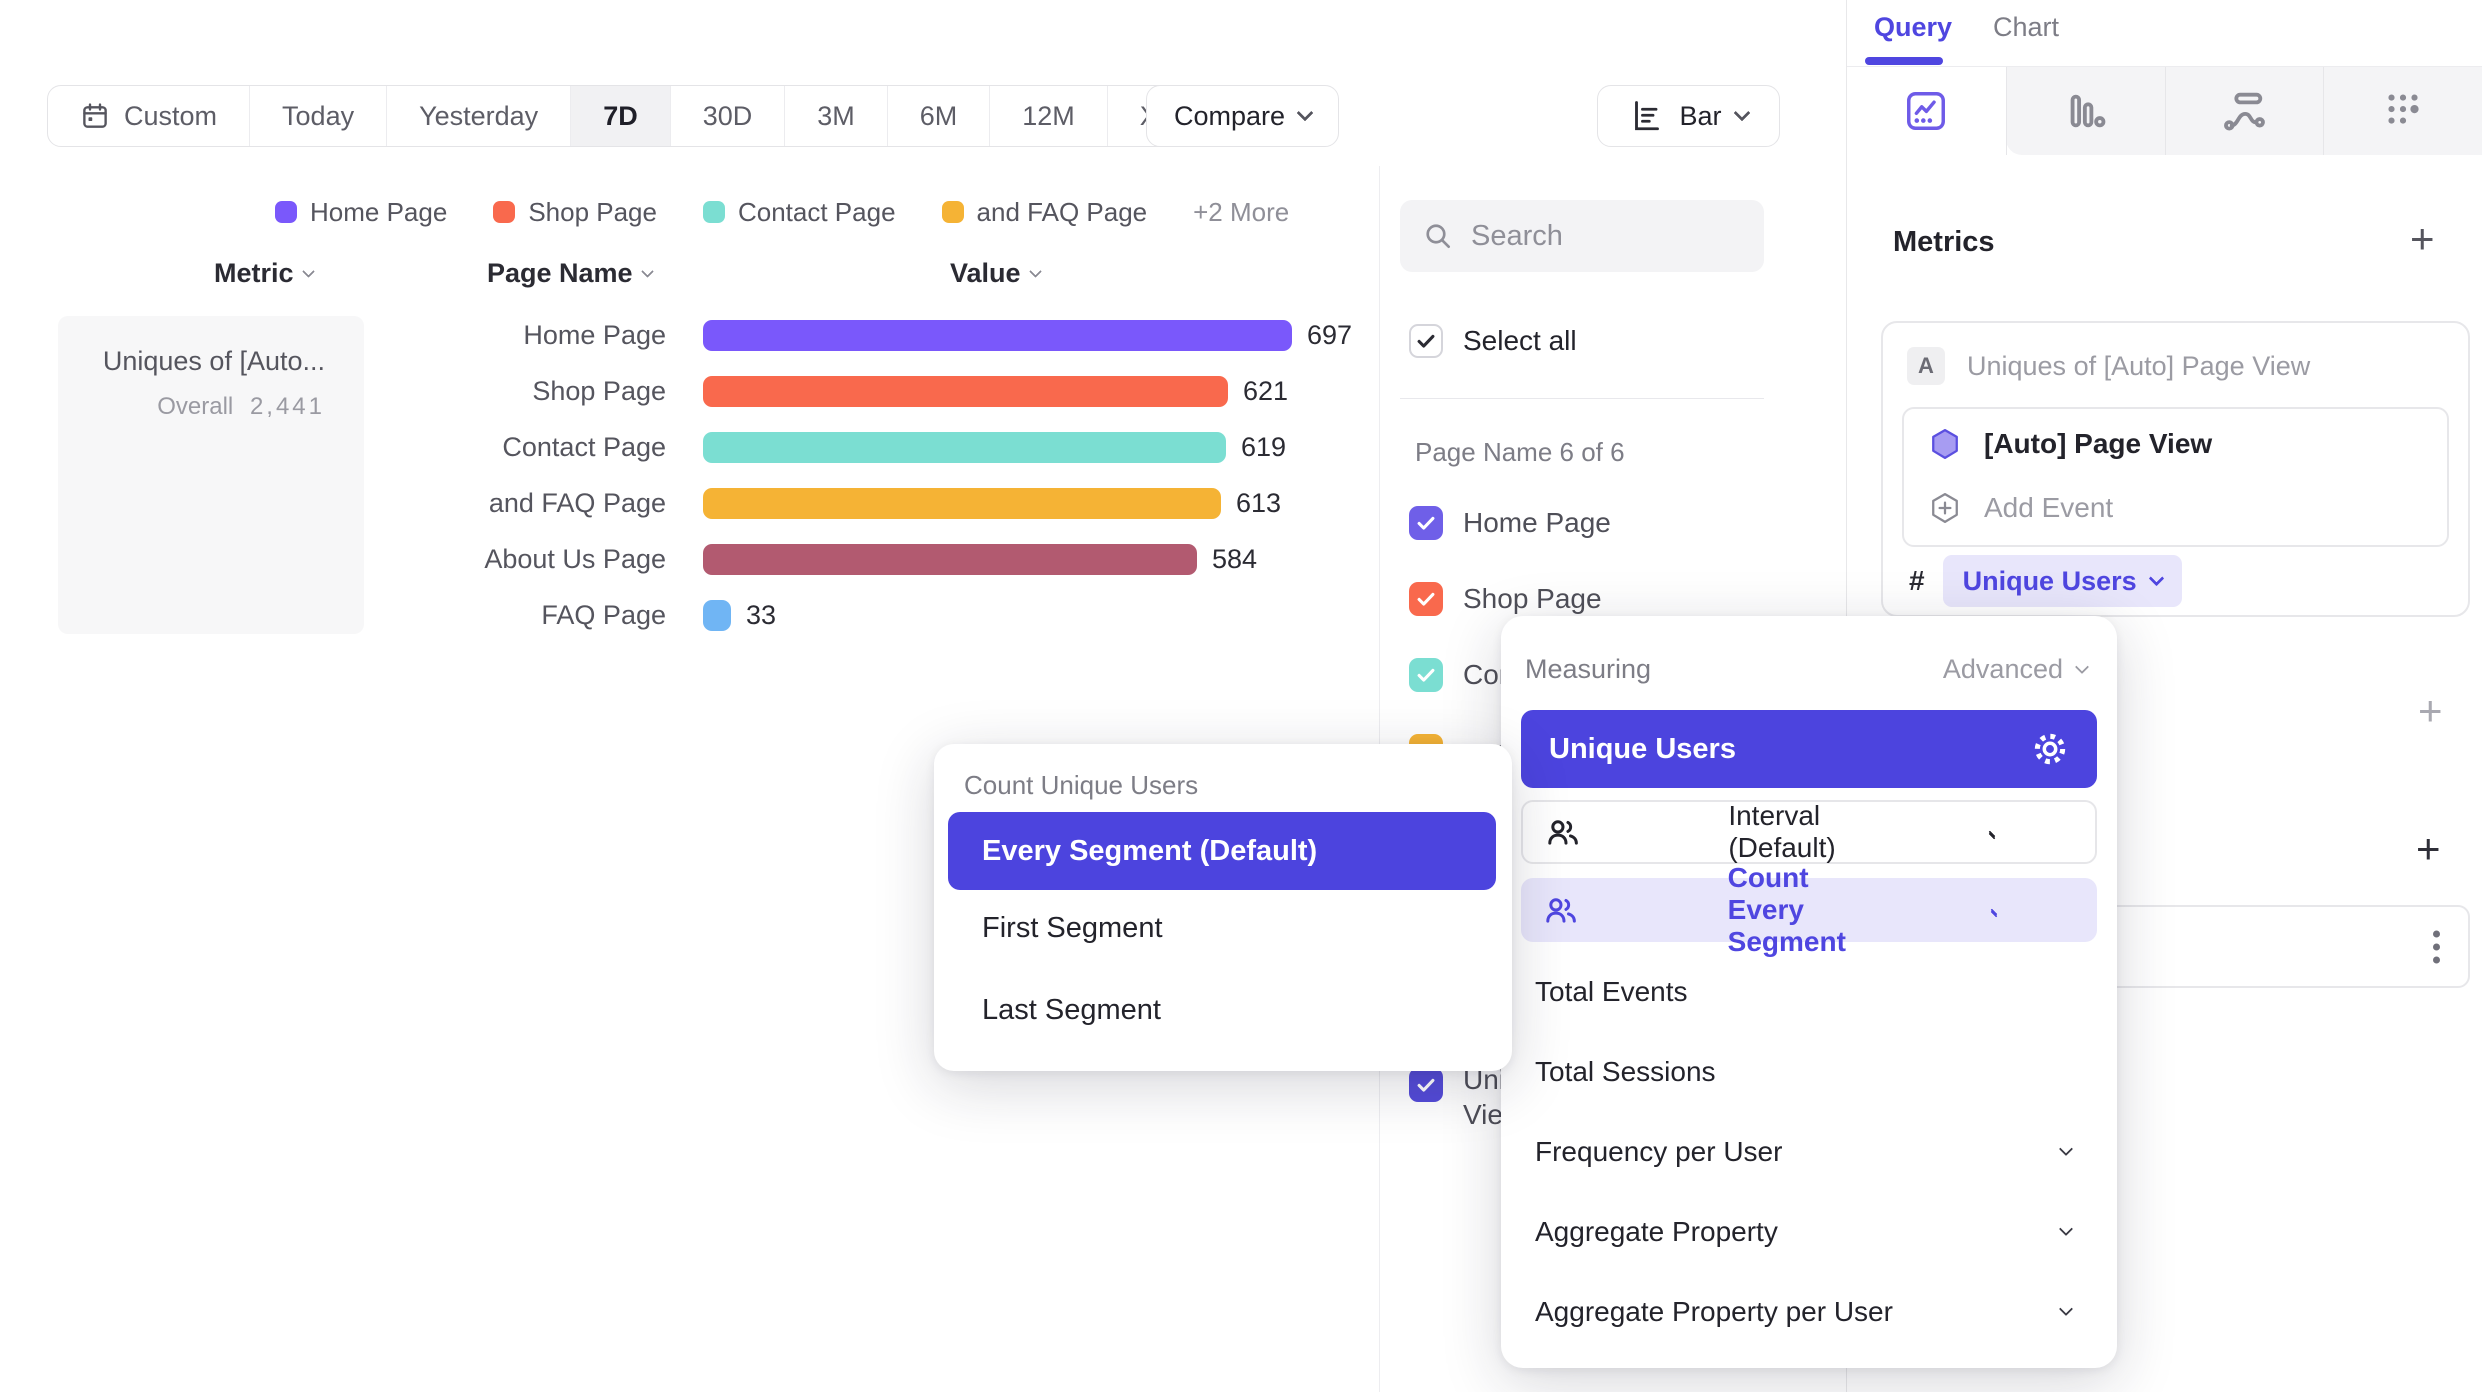 The height and width of the screenshot is (1392, 2482). What do you see at coordinates (149, 116) in the screenshot?
I see `date-range-custom: Custom` at bounding box center [149, 116].